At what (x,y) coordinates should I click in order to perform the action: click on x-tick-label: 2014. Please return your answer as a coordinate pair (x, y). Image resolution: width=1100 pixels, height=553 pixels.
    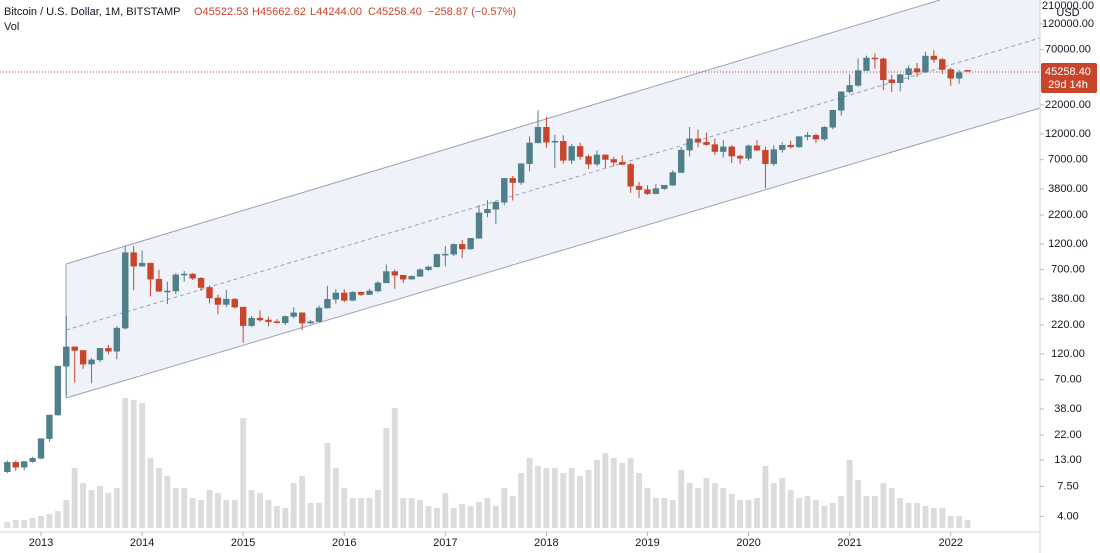
    Looking at the image, I should click on (142, 543).